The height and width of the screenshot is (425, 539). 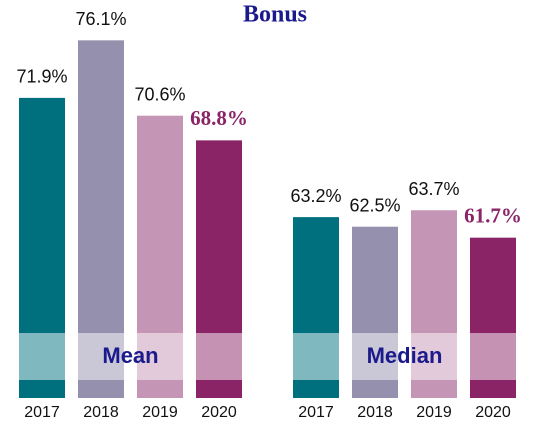 I want to click on value-label: 76.1%, so click(x=100, y=19).